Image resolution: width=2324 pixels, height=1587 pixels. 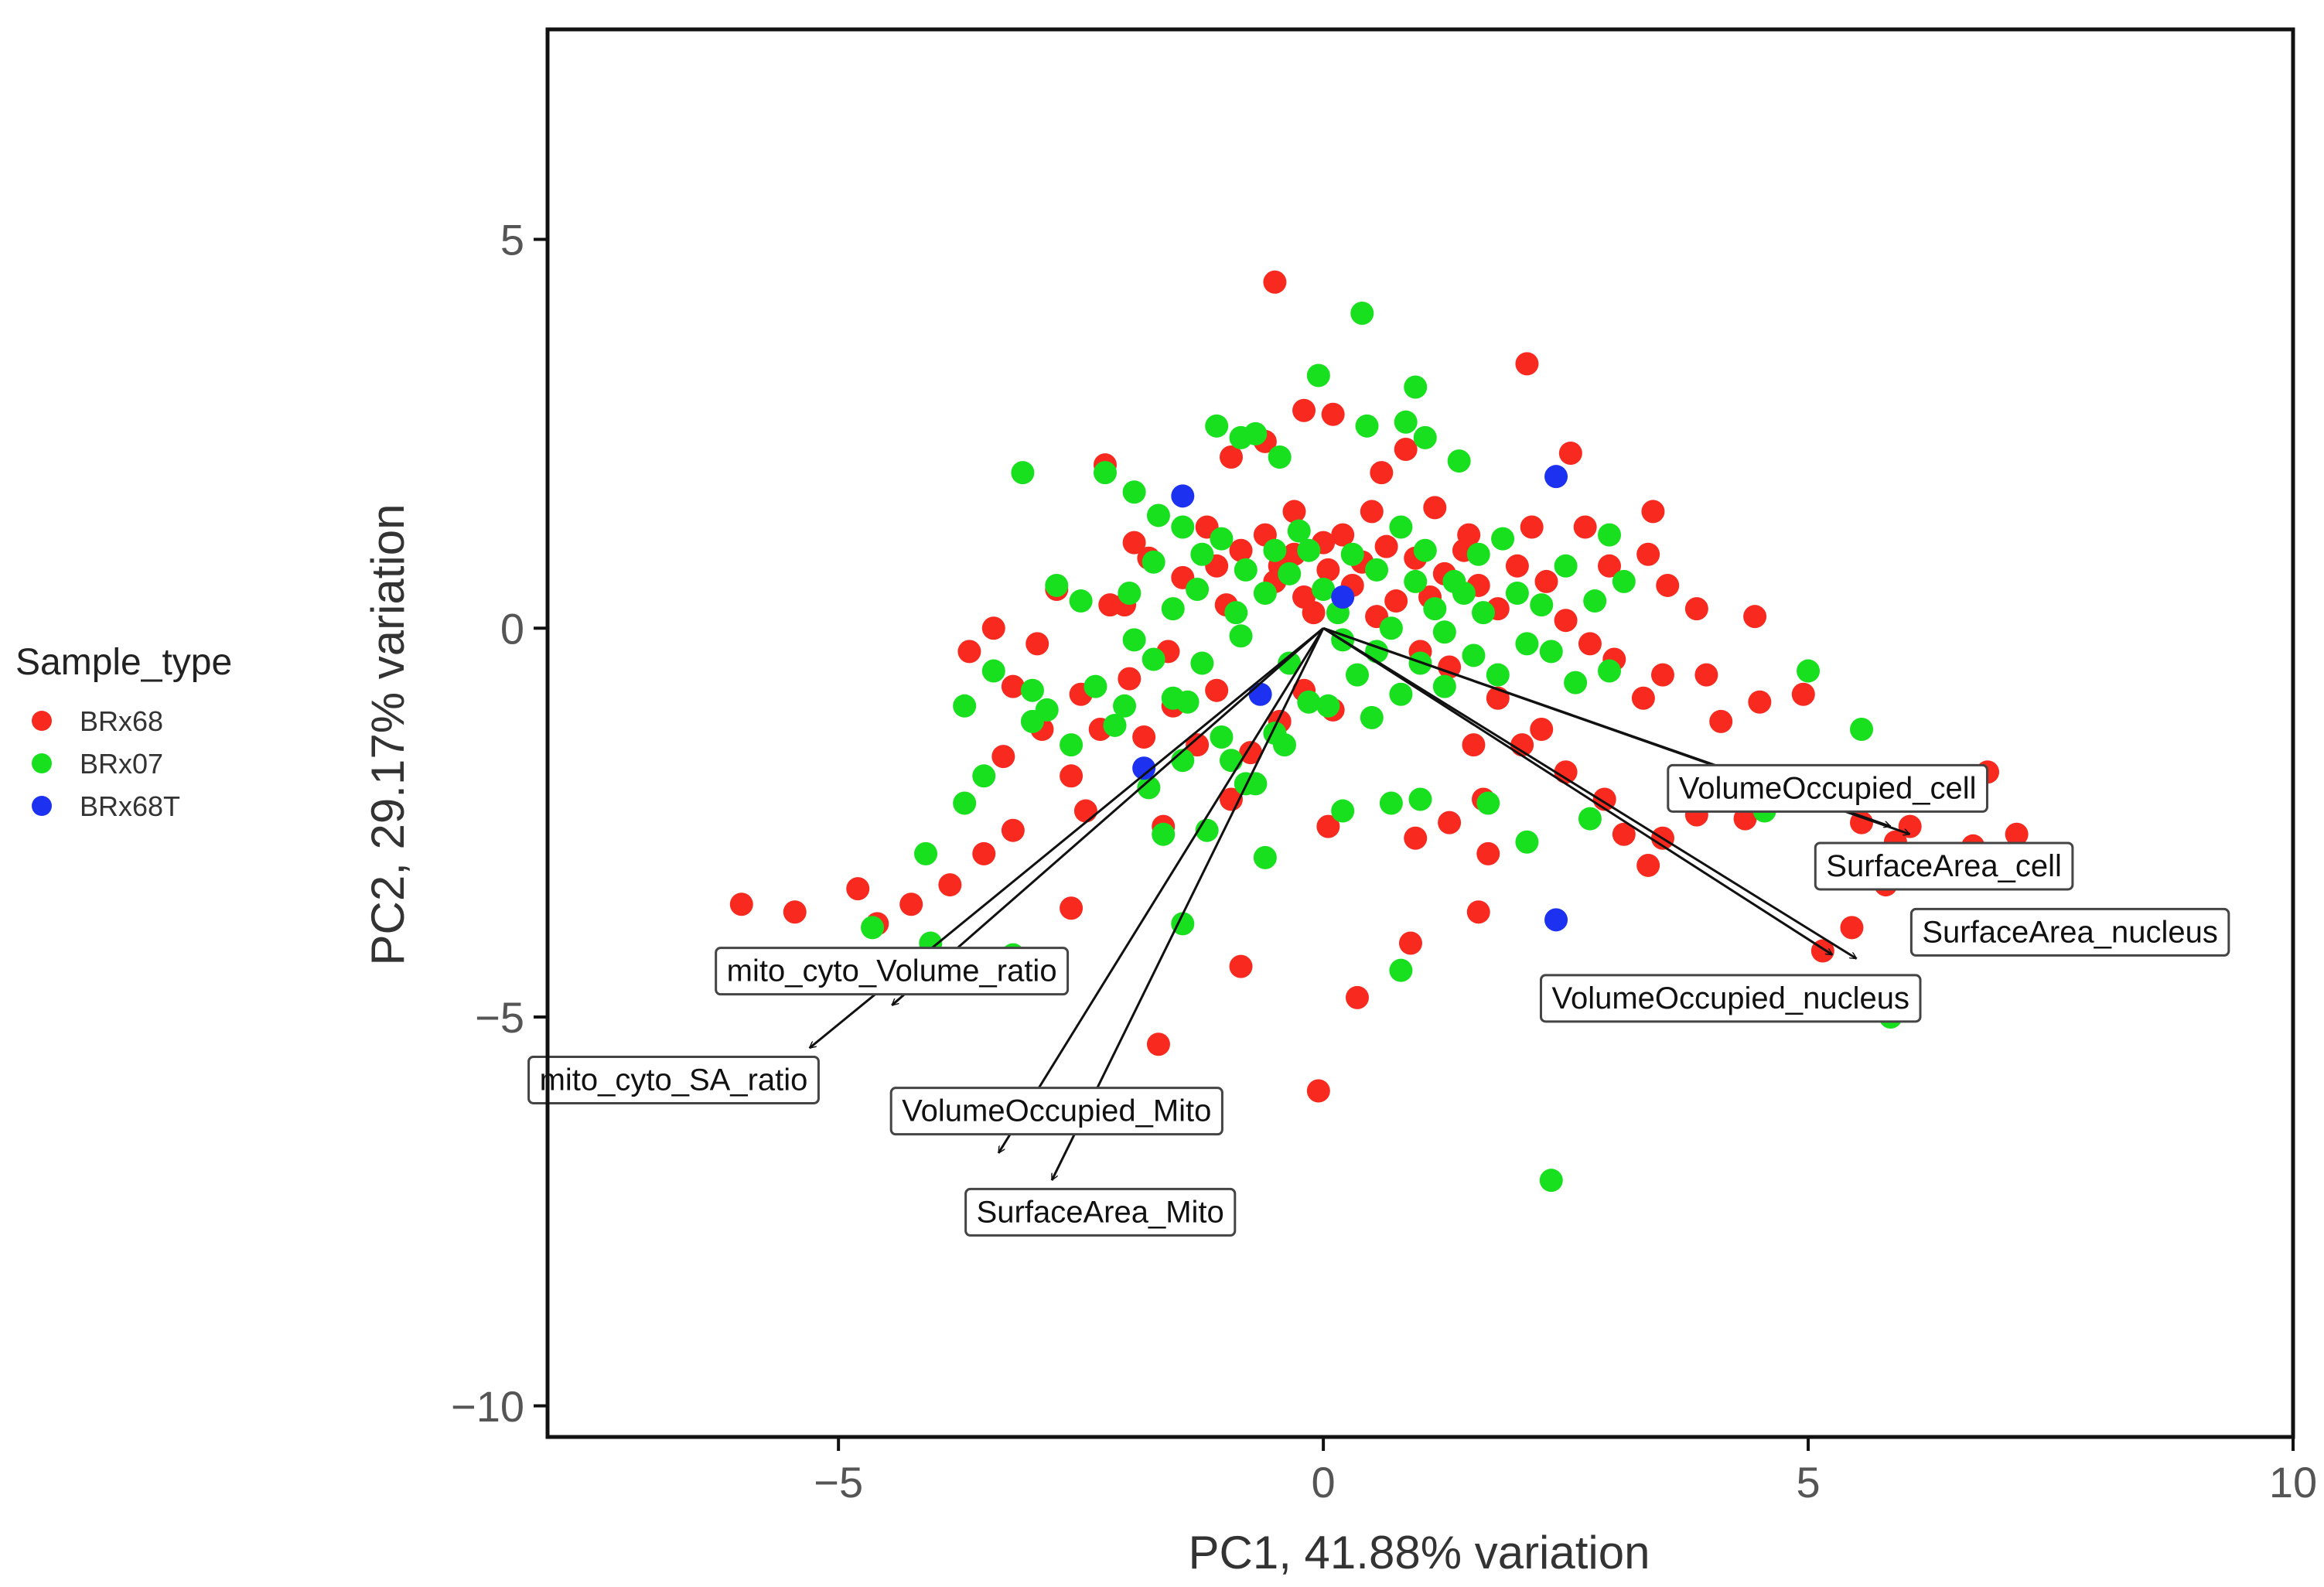 I want to click on point-brx68t, so click(x=1183, y=496).